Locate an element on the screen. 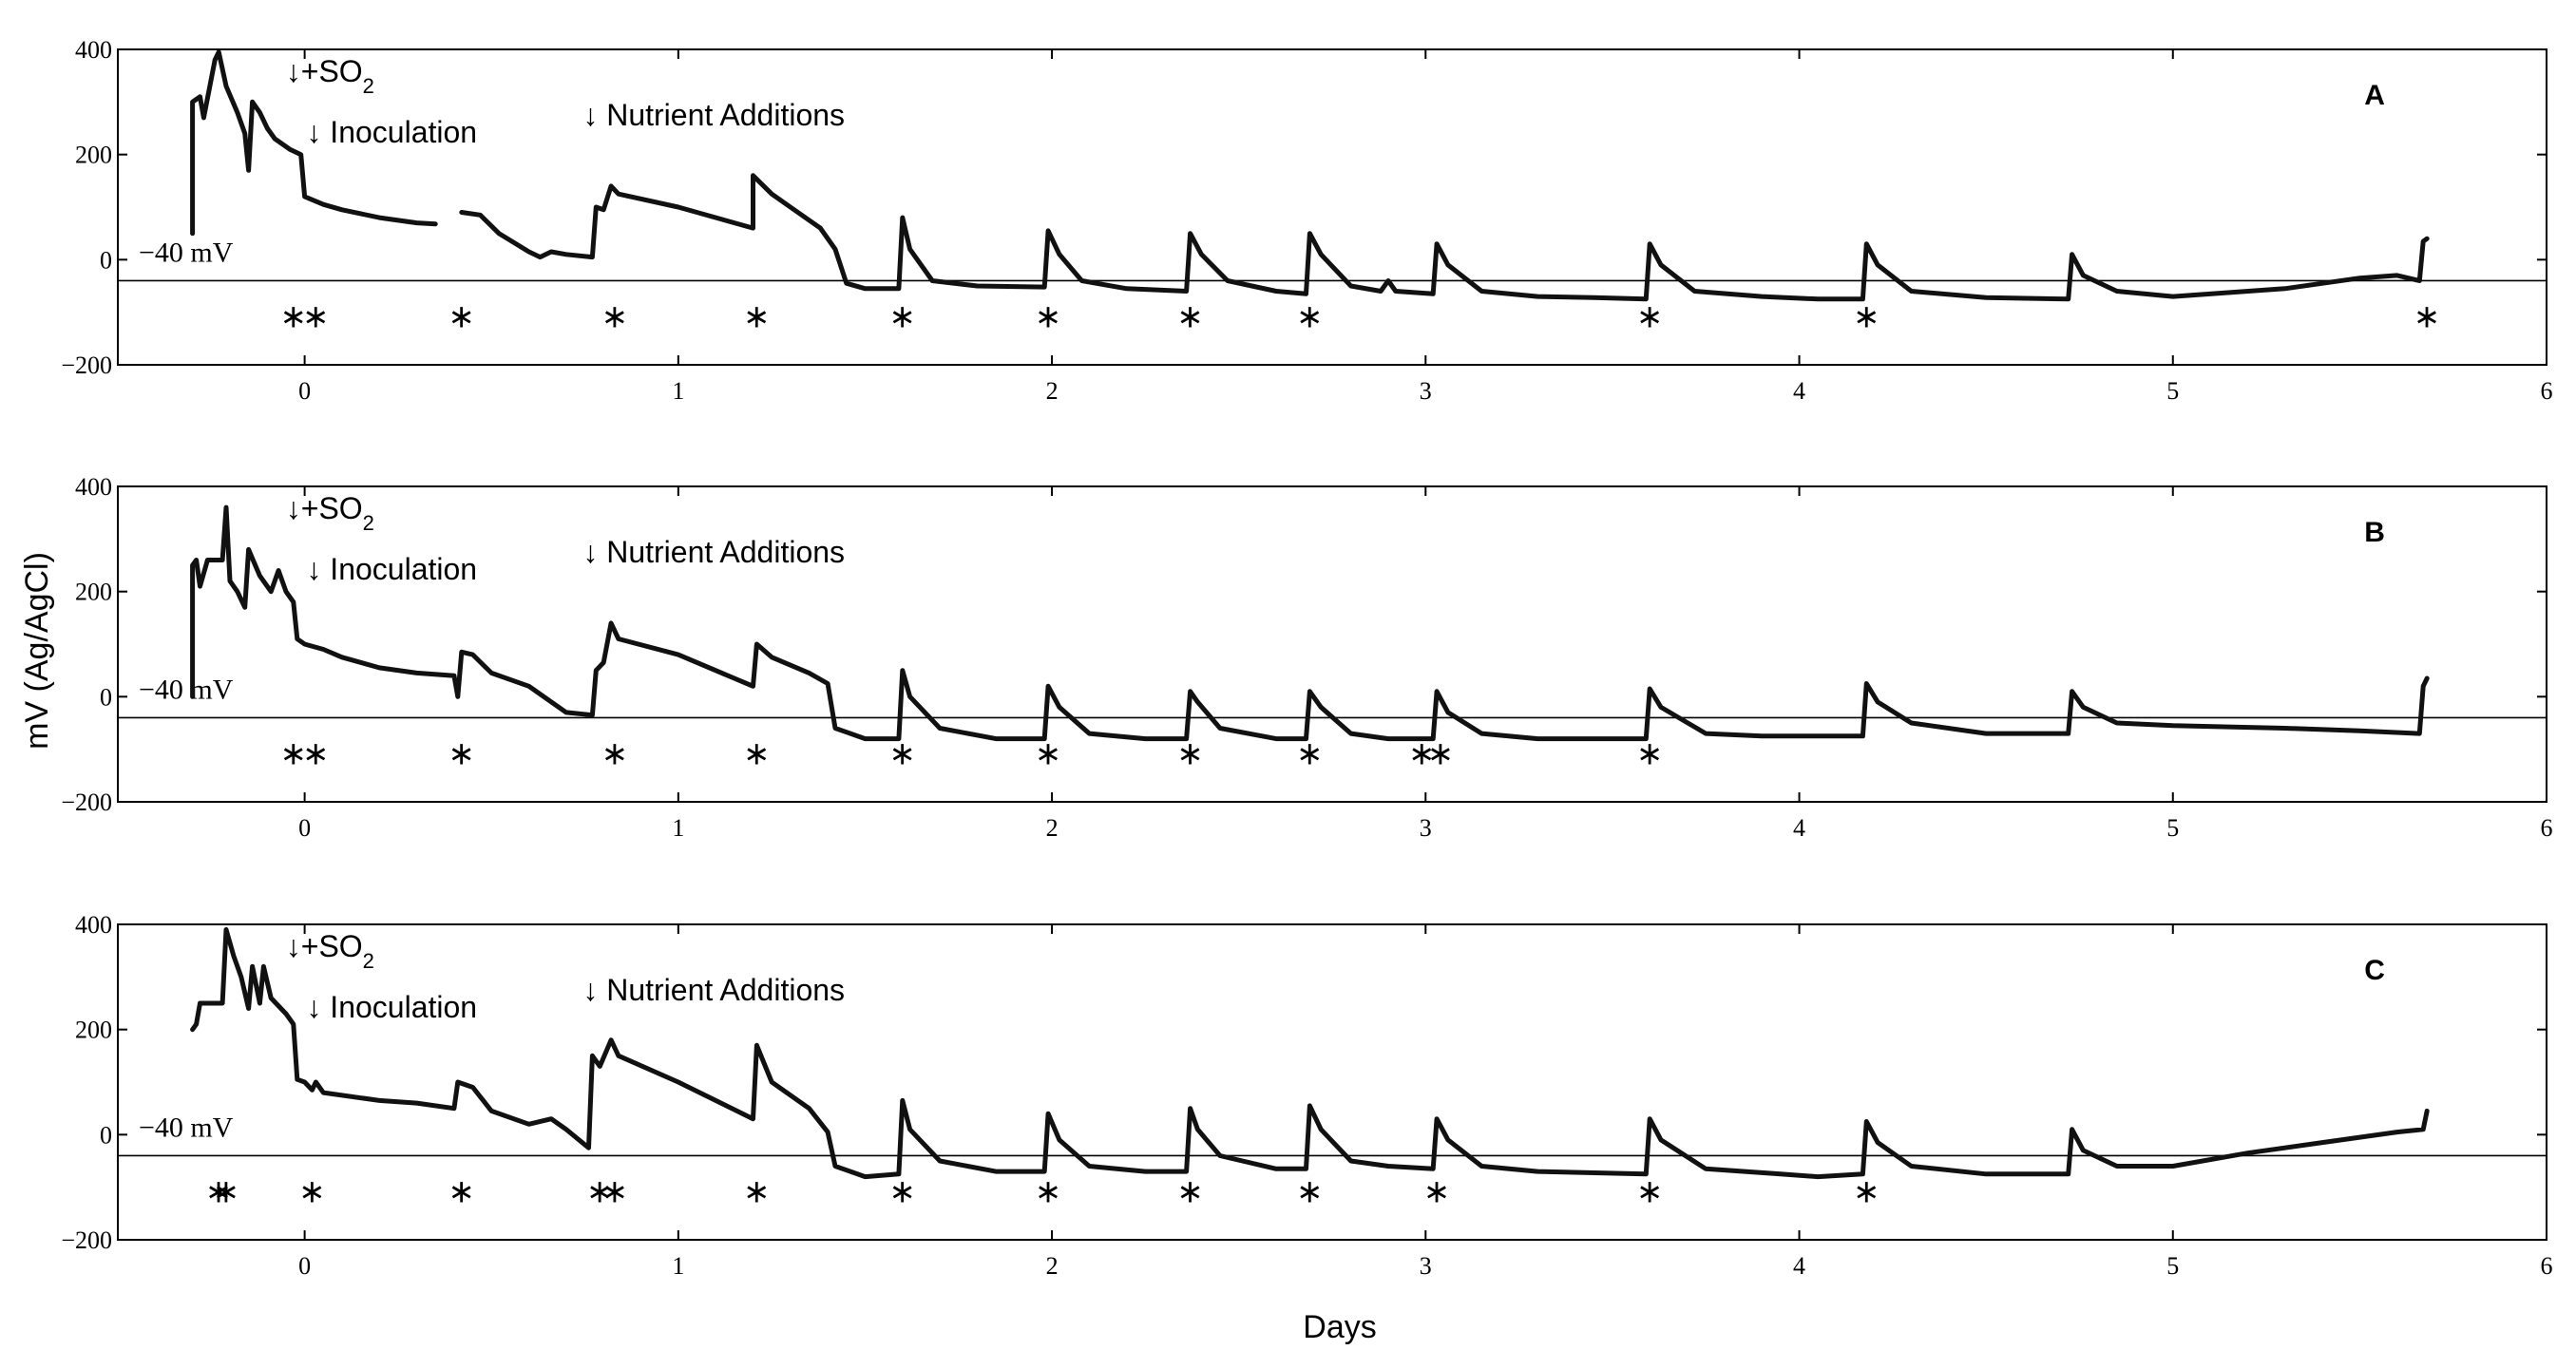  panel-a-xtick-label: 5 is located at coordinates (2172, 391).